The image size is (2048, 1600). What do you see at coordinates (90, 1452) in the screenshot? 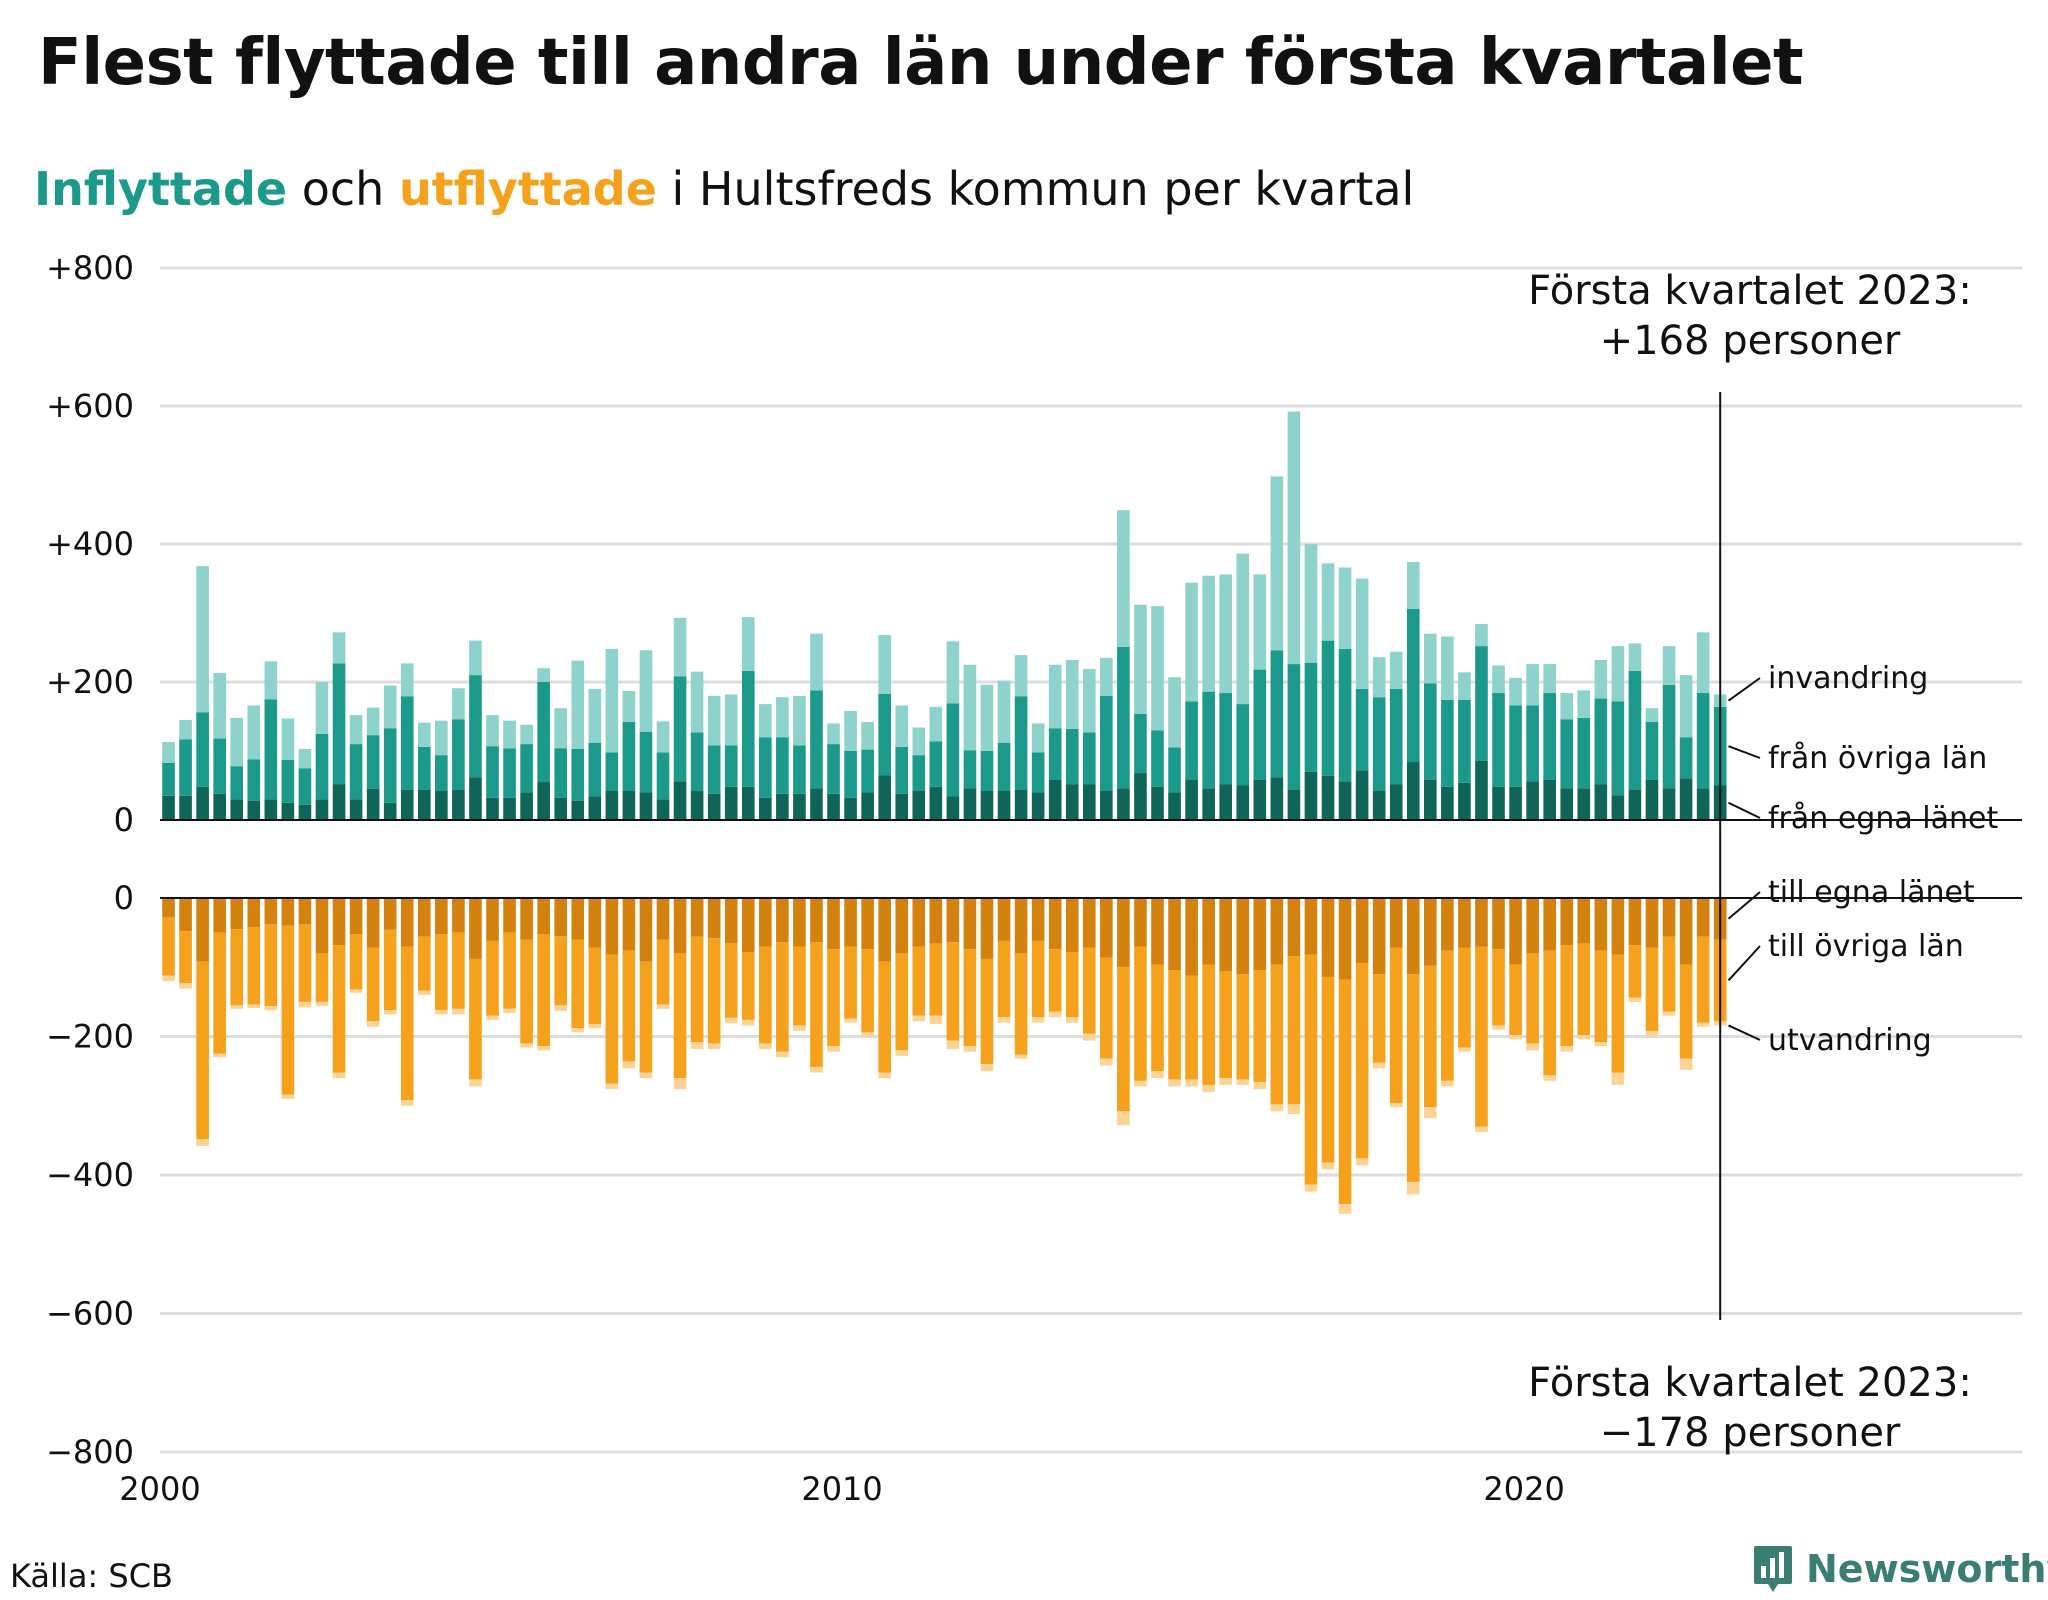
I see `ytick-lower: −800` at bounding box center [90, 1452].